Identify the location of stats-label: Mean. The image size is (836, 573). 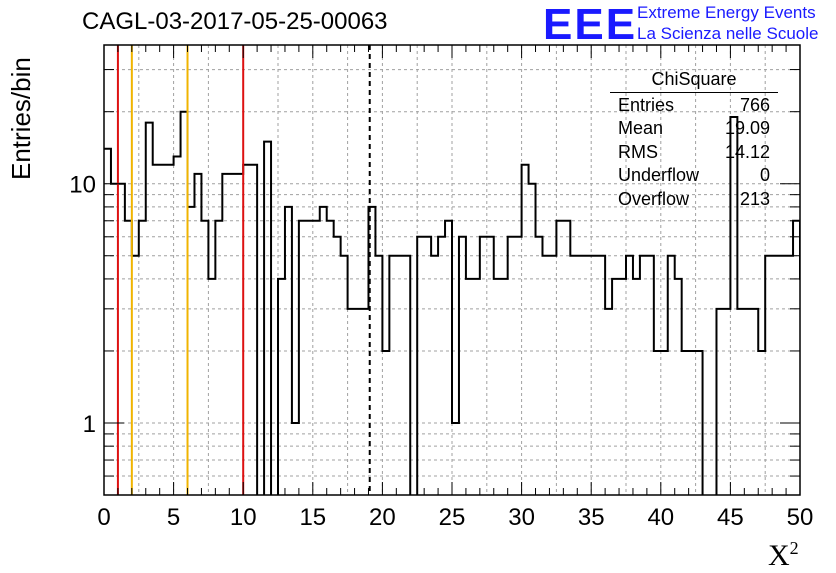
(641, 128).